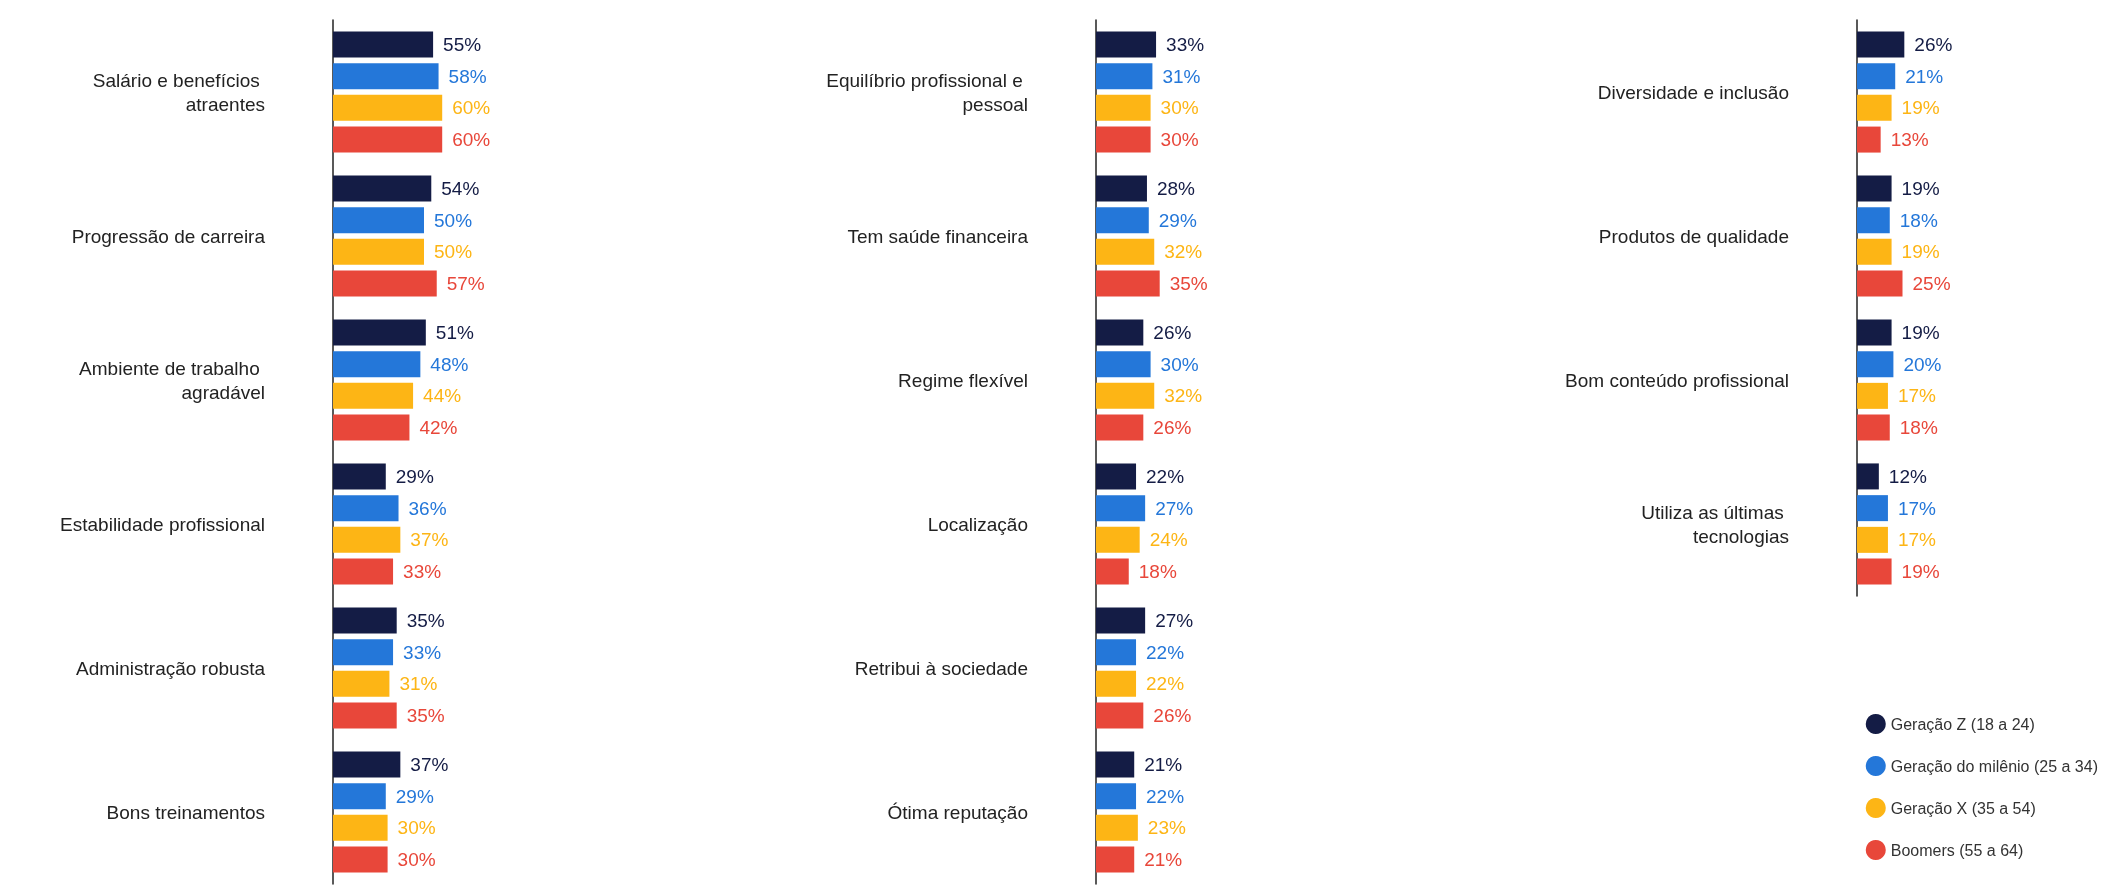 This screenshot has width=2113, height=887. I want to click on data-label: 33%, so click(422, 572).